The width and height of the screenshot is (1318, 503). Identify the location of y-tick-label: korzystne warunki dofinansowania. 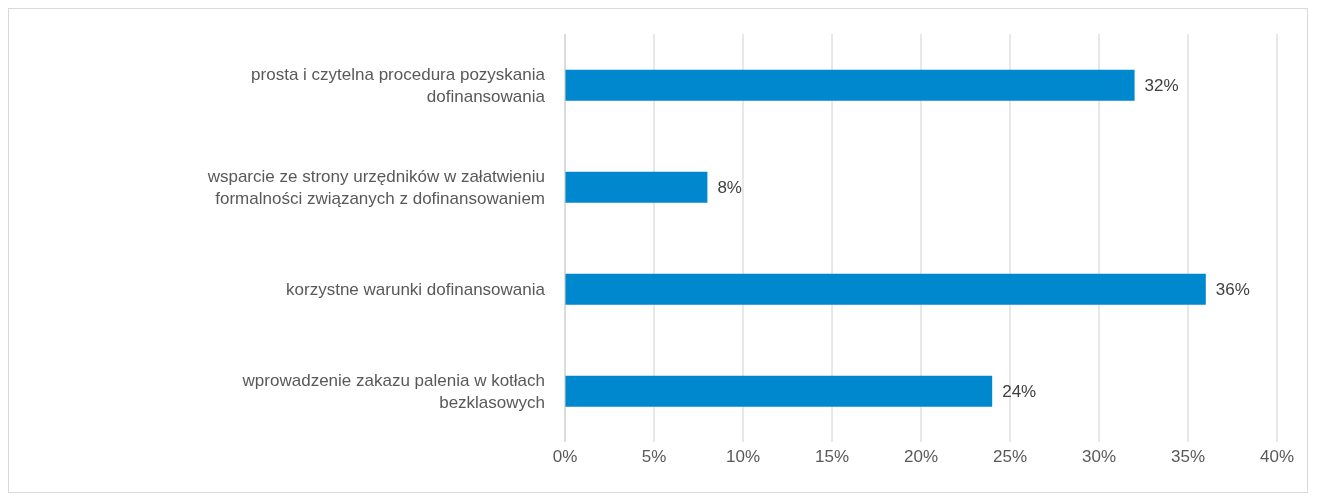
(416, 289).